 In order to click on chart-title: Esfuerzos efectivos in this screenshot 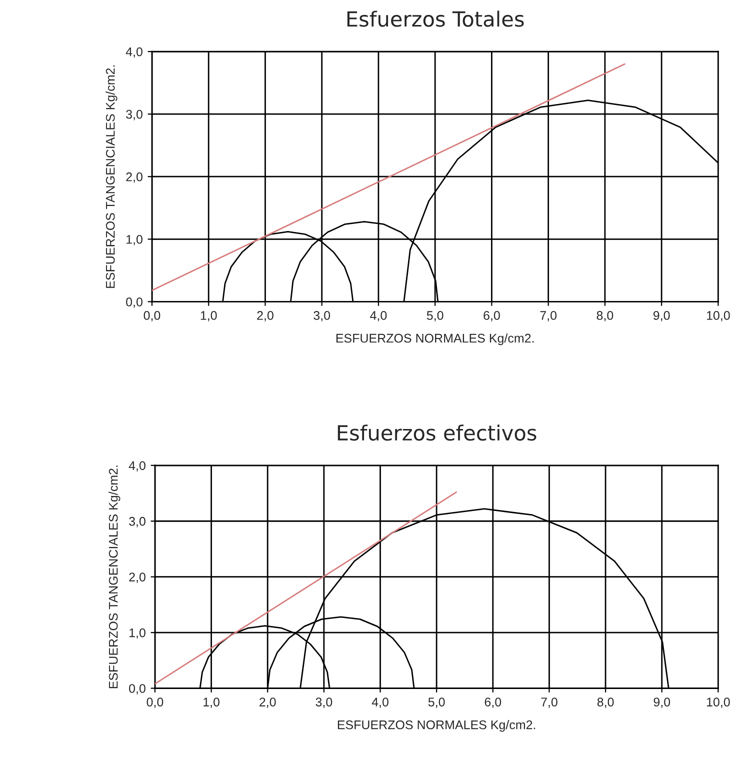, I will do `click(437, 432)`.